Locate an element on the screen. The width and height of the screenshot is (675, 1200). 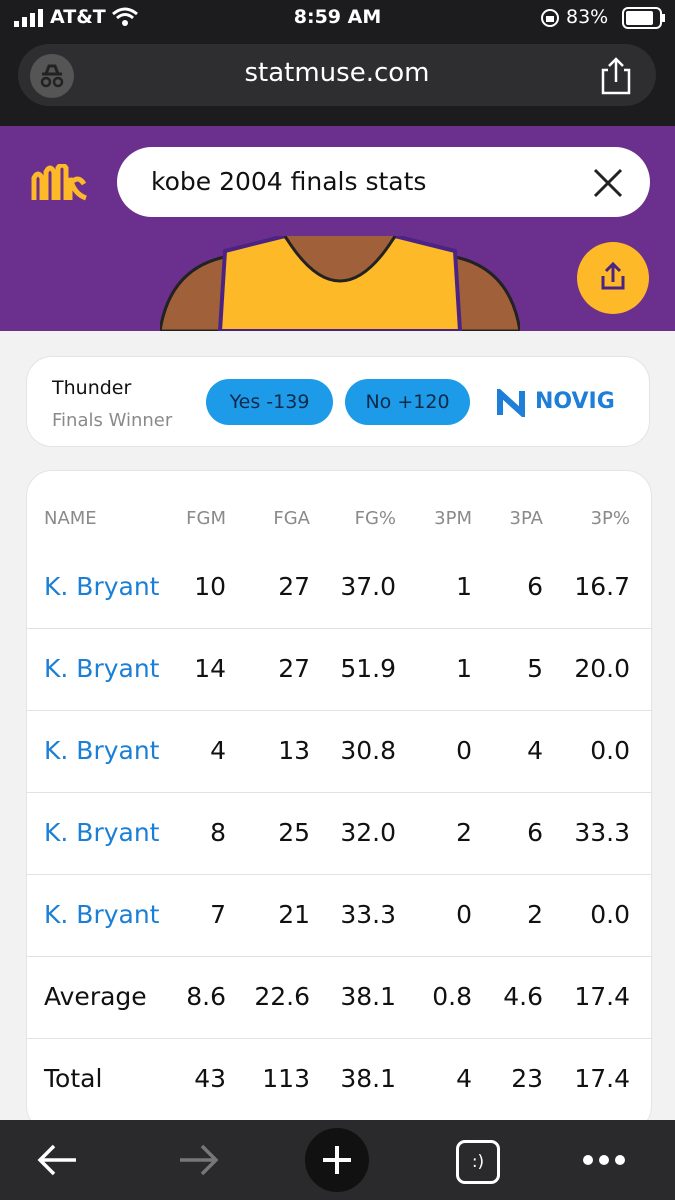
stat-cell: 51.9 is located at coordinates (368, 668).